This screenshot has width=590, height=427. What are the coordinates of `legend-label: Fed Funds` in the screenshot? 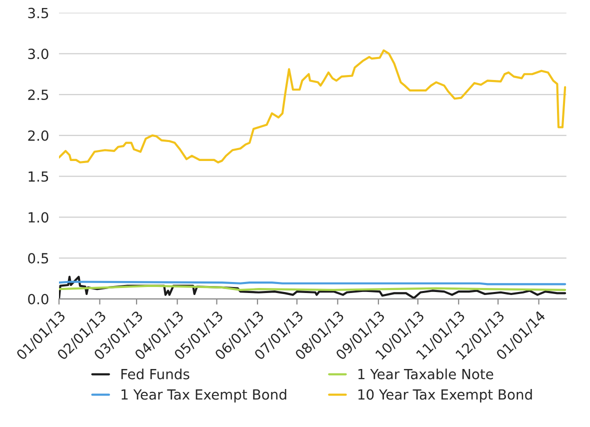 It's located at (155, 374).